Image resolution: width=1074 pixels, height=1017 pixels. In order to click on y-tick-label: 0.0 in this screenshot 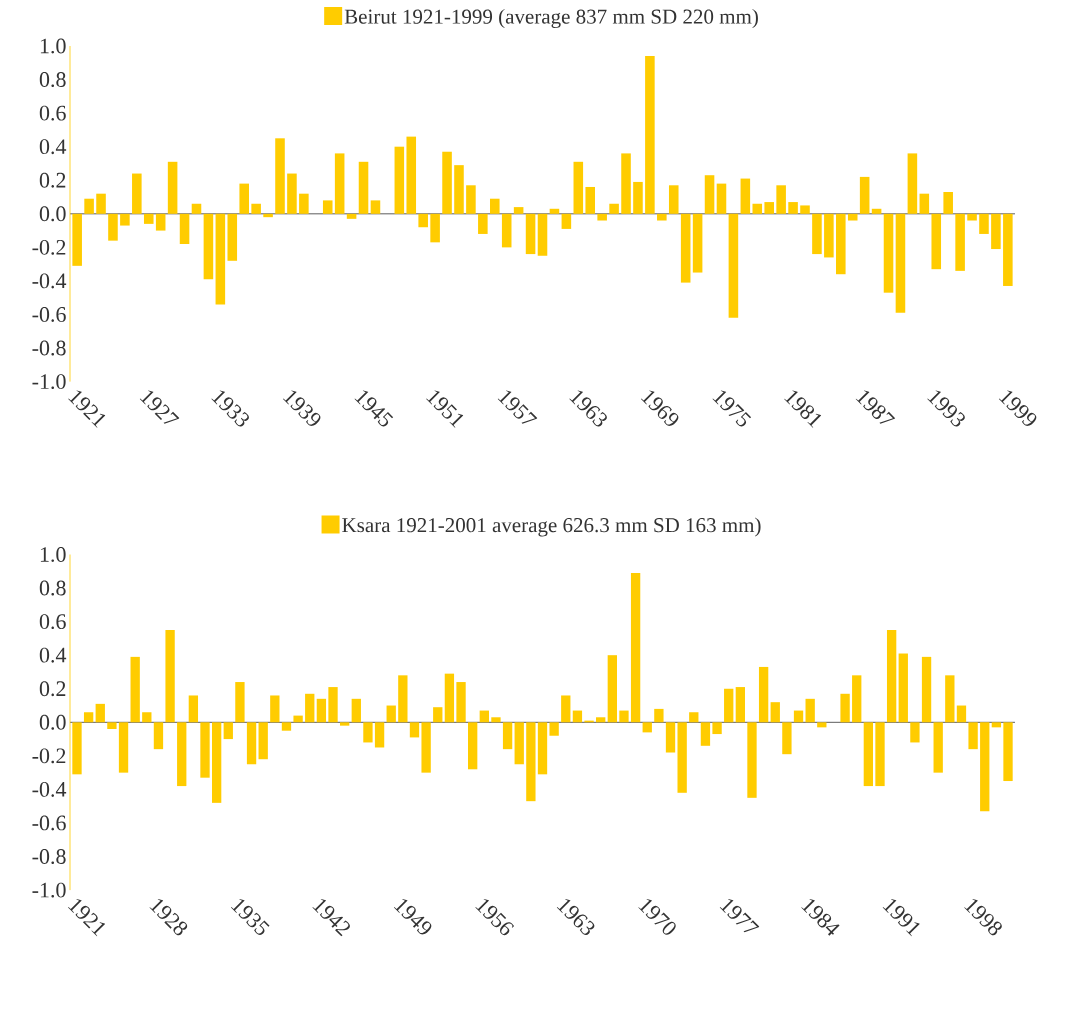, I will do `click(52, 214)`.